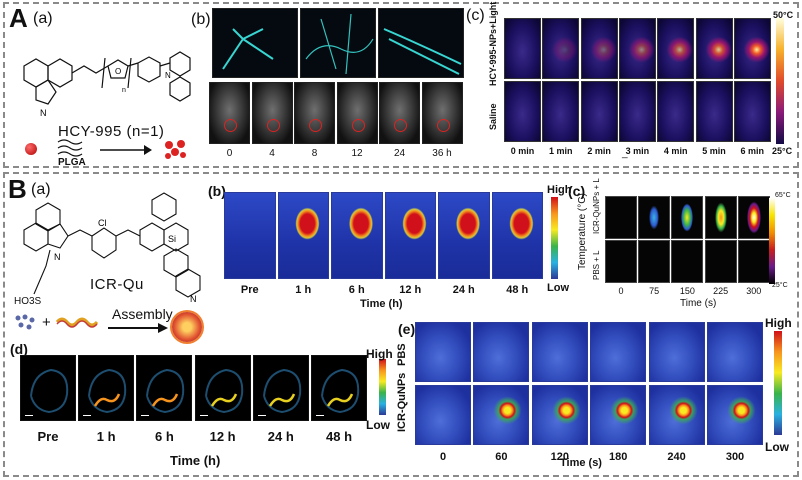 This screenshot has width=802, height=480. What do you see at coordinates (402, 354) in the screenshot?
I see `b-e-row-label-1: PBS` at bounding box center [402, 354].